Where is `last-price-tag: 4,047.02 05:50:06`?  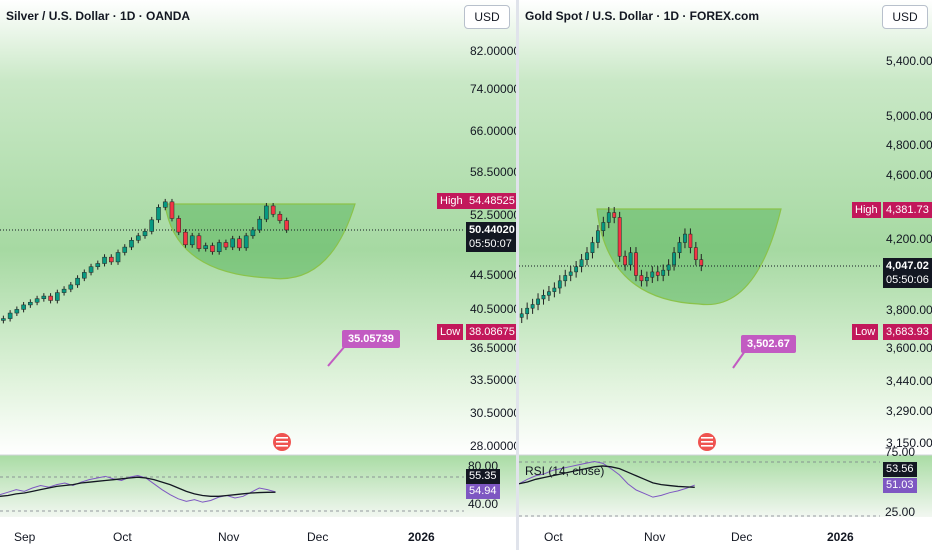
last-price-tag: 4,047.02 05:50:06 is located at coordinates (907, 273).